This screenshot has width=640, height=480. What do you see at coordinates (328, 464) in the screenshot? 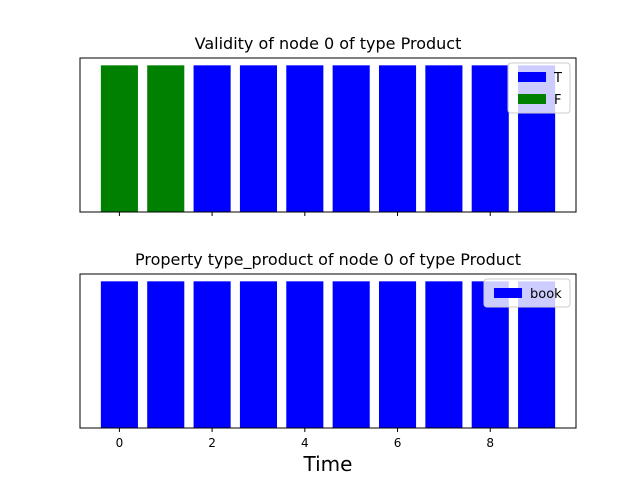
I see `x-axis-label: Time` at bounding box center [328, 464].